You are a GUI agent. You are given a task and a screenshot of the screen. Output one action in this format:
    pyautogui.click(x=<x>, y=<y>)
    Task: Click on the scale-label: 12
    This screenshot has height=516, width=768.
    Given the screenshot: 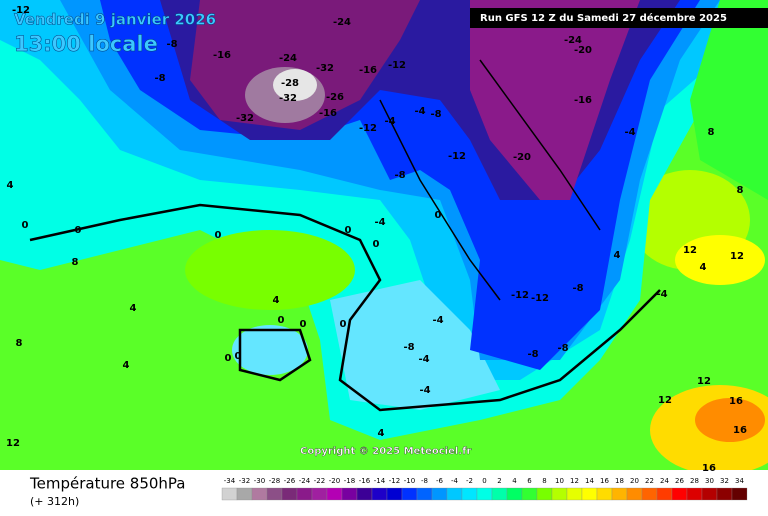 What is the action you would take?
    pyautogui.click(x=574, y=481)
    